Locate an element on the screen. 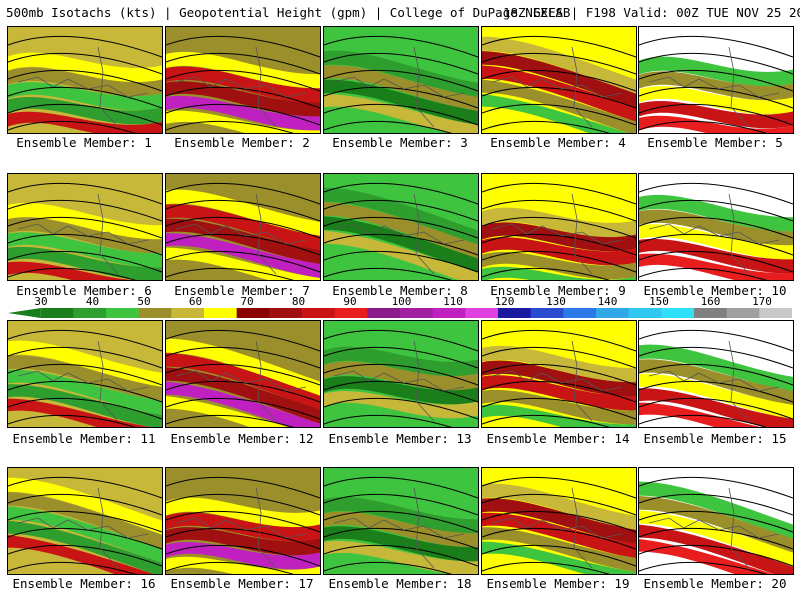 The image size is (800, 600). colorbar: 30 40 50 60 70 80 90 100 110 120 130 140 150 160 170 is located at coordinates (400, 308).